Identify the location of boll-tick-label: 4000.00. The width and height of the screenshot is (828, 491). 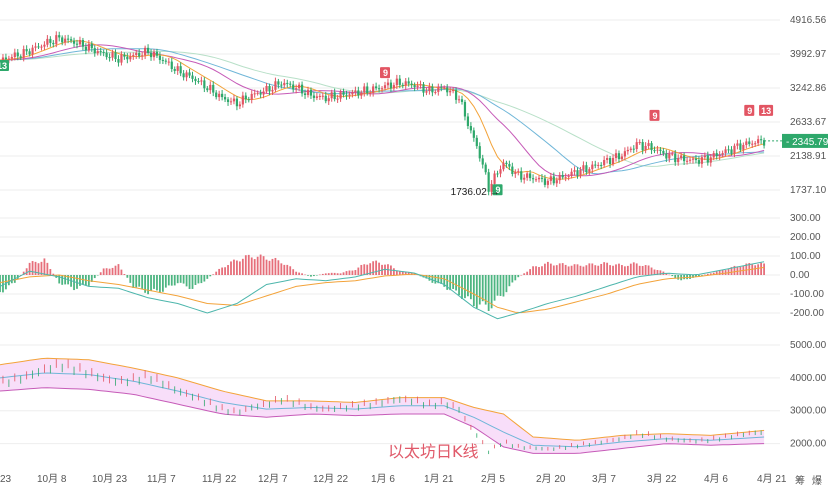
(808, 378).